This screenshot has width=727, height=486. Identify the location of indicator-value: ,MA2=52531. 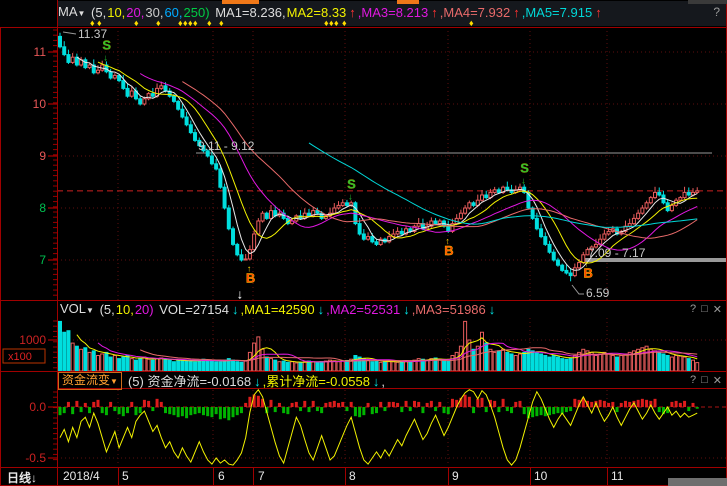
(363, 309).